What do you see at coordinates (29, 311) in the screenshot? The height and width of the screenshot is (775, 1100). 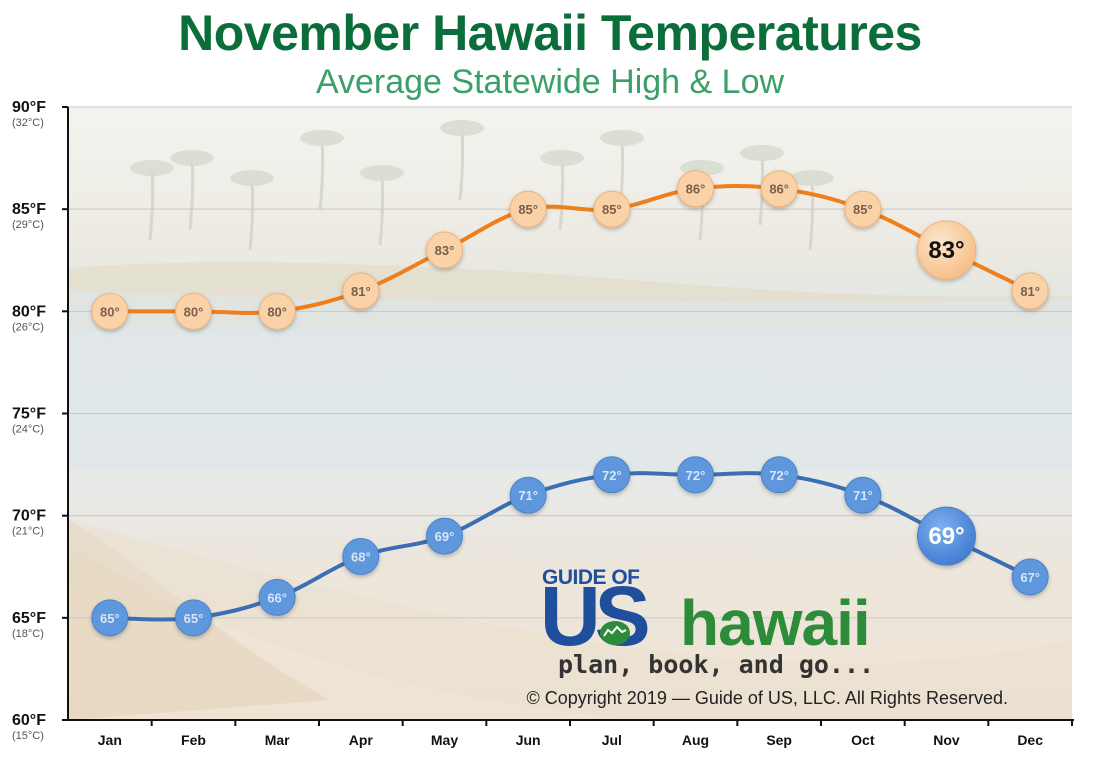 I see `y-tick-label: 80°F` at bounding box center [29, 311].